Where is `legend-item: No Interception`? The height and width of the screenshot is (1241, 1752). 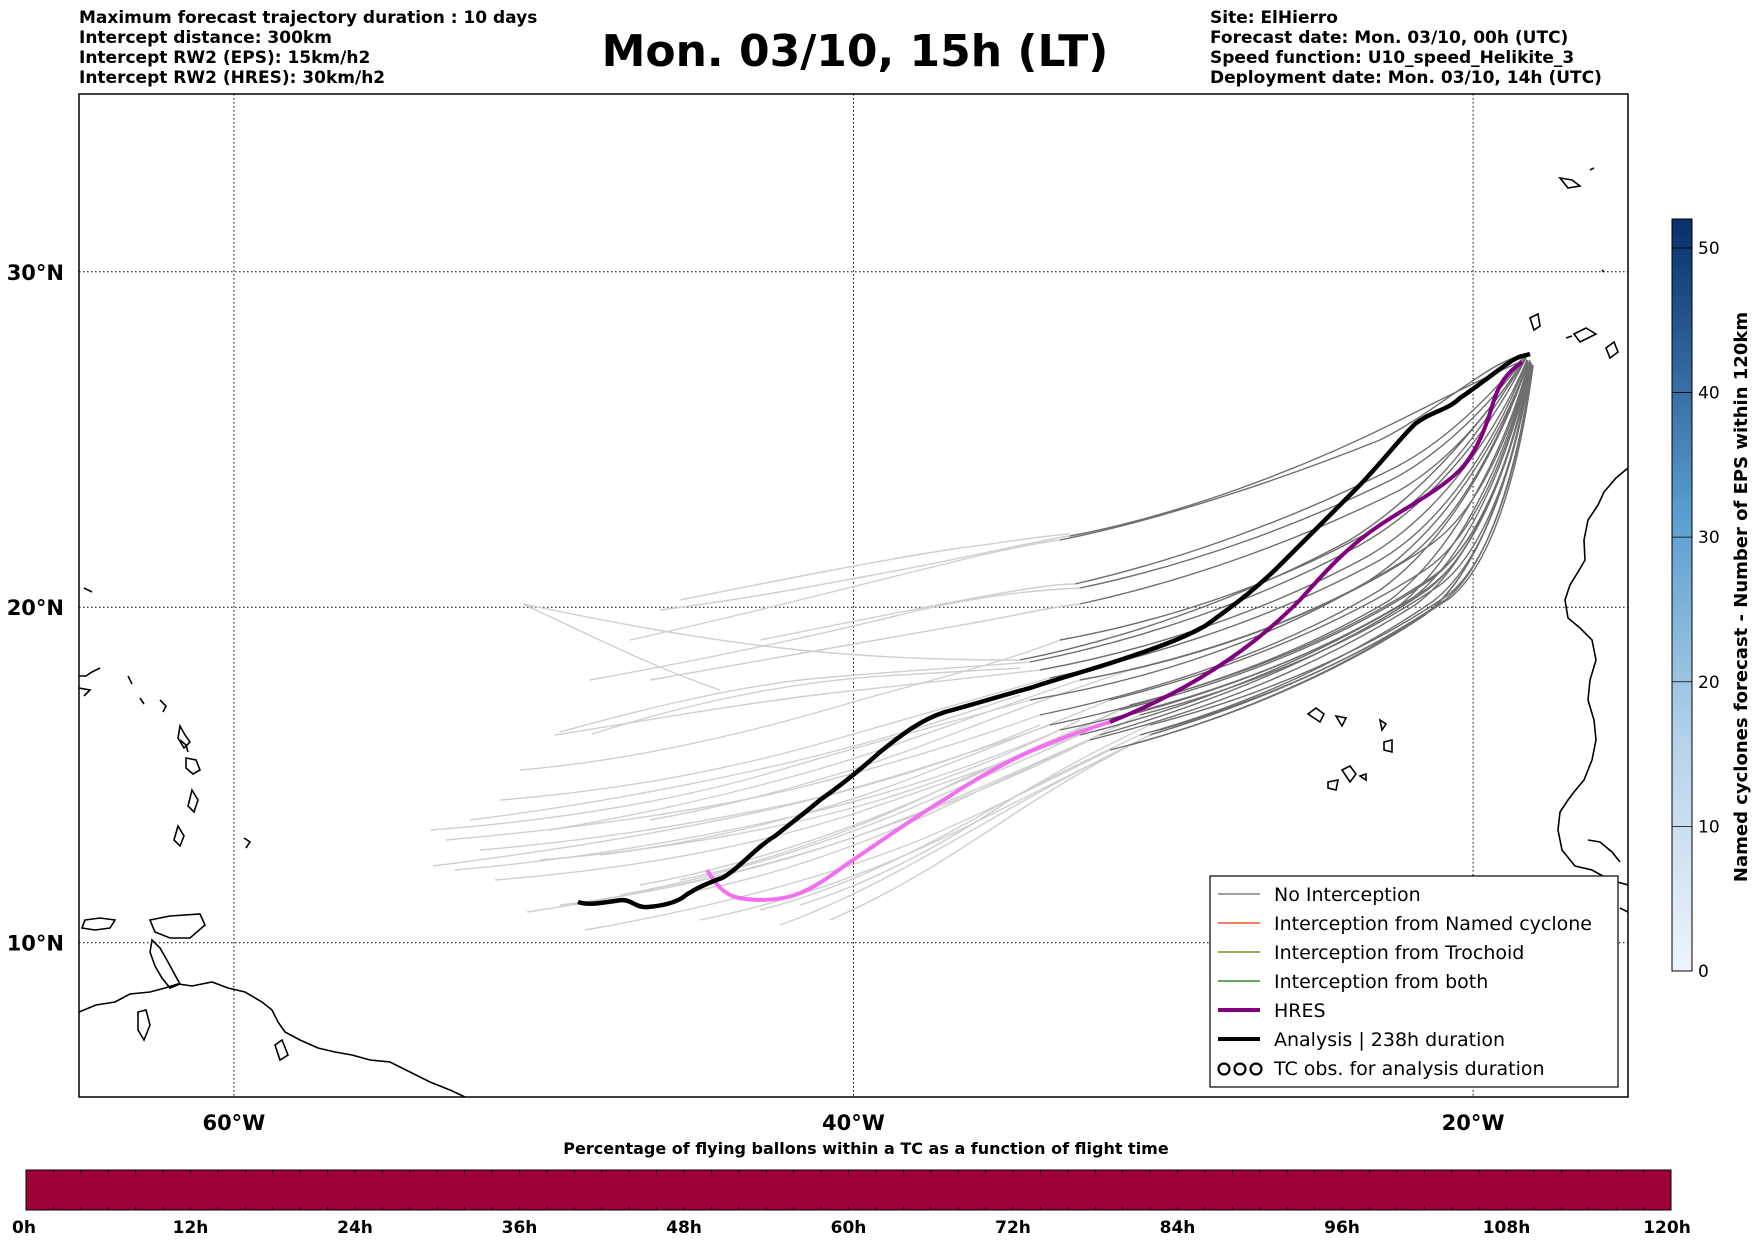 legend-item: No Interception is located at coordinates (1319, 895).